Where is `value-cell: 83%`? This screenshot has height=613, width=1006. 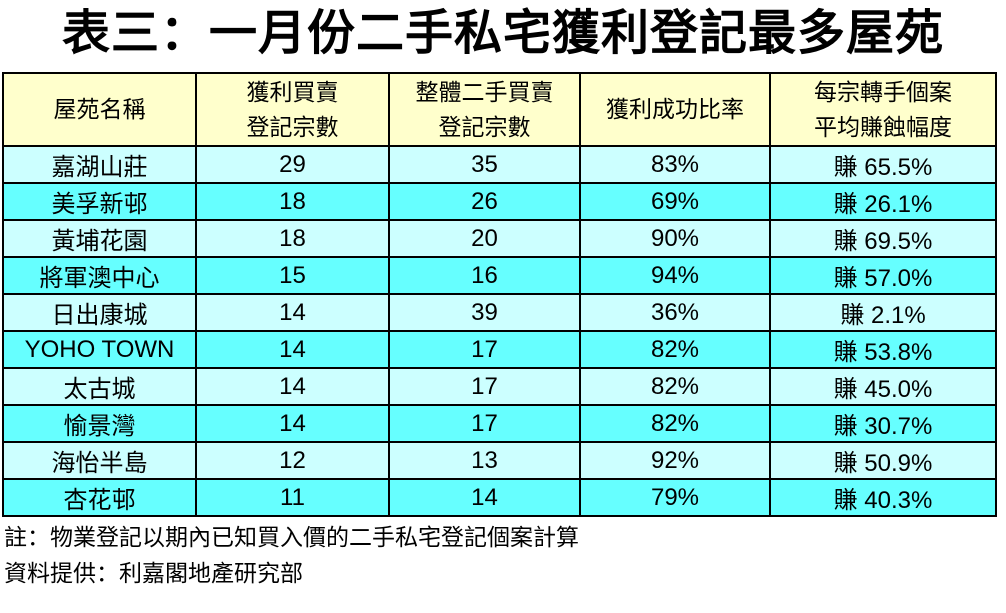
value-cell: 83% is located at coordinates (675, 164).